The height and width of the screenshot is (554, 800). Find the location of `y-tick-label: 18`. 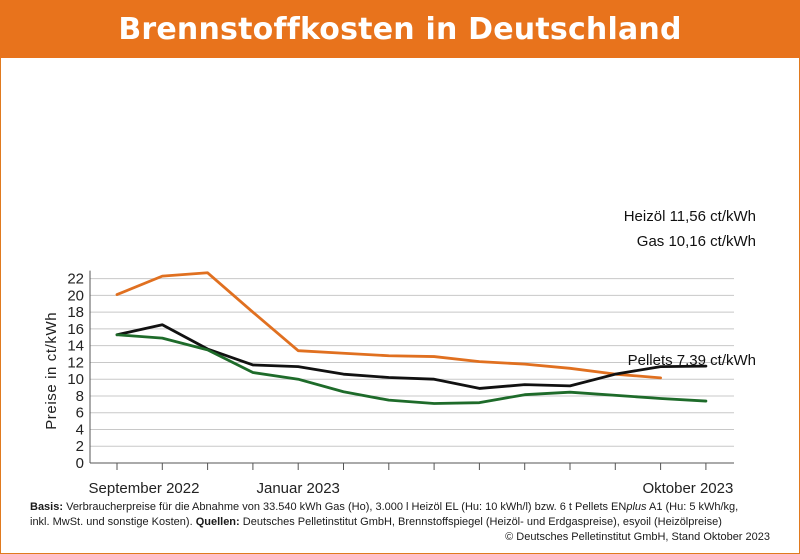

y-tick-label: 18 is located at coordinates (75, 312).